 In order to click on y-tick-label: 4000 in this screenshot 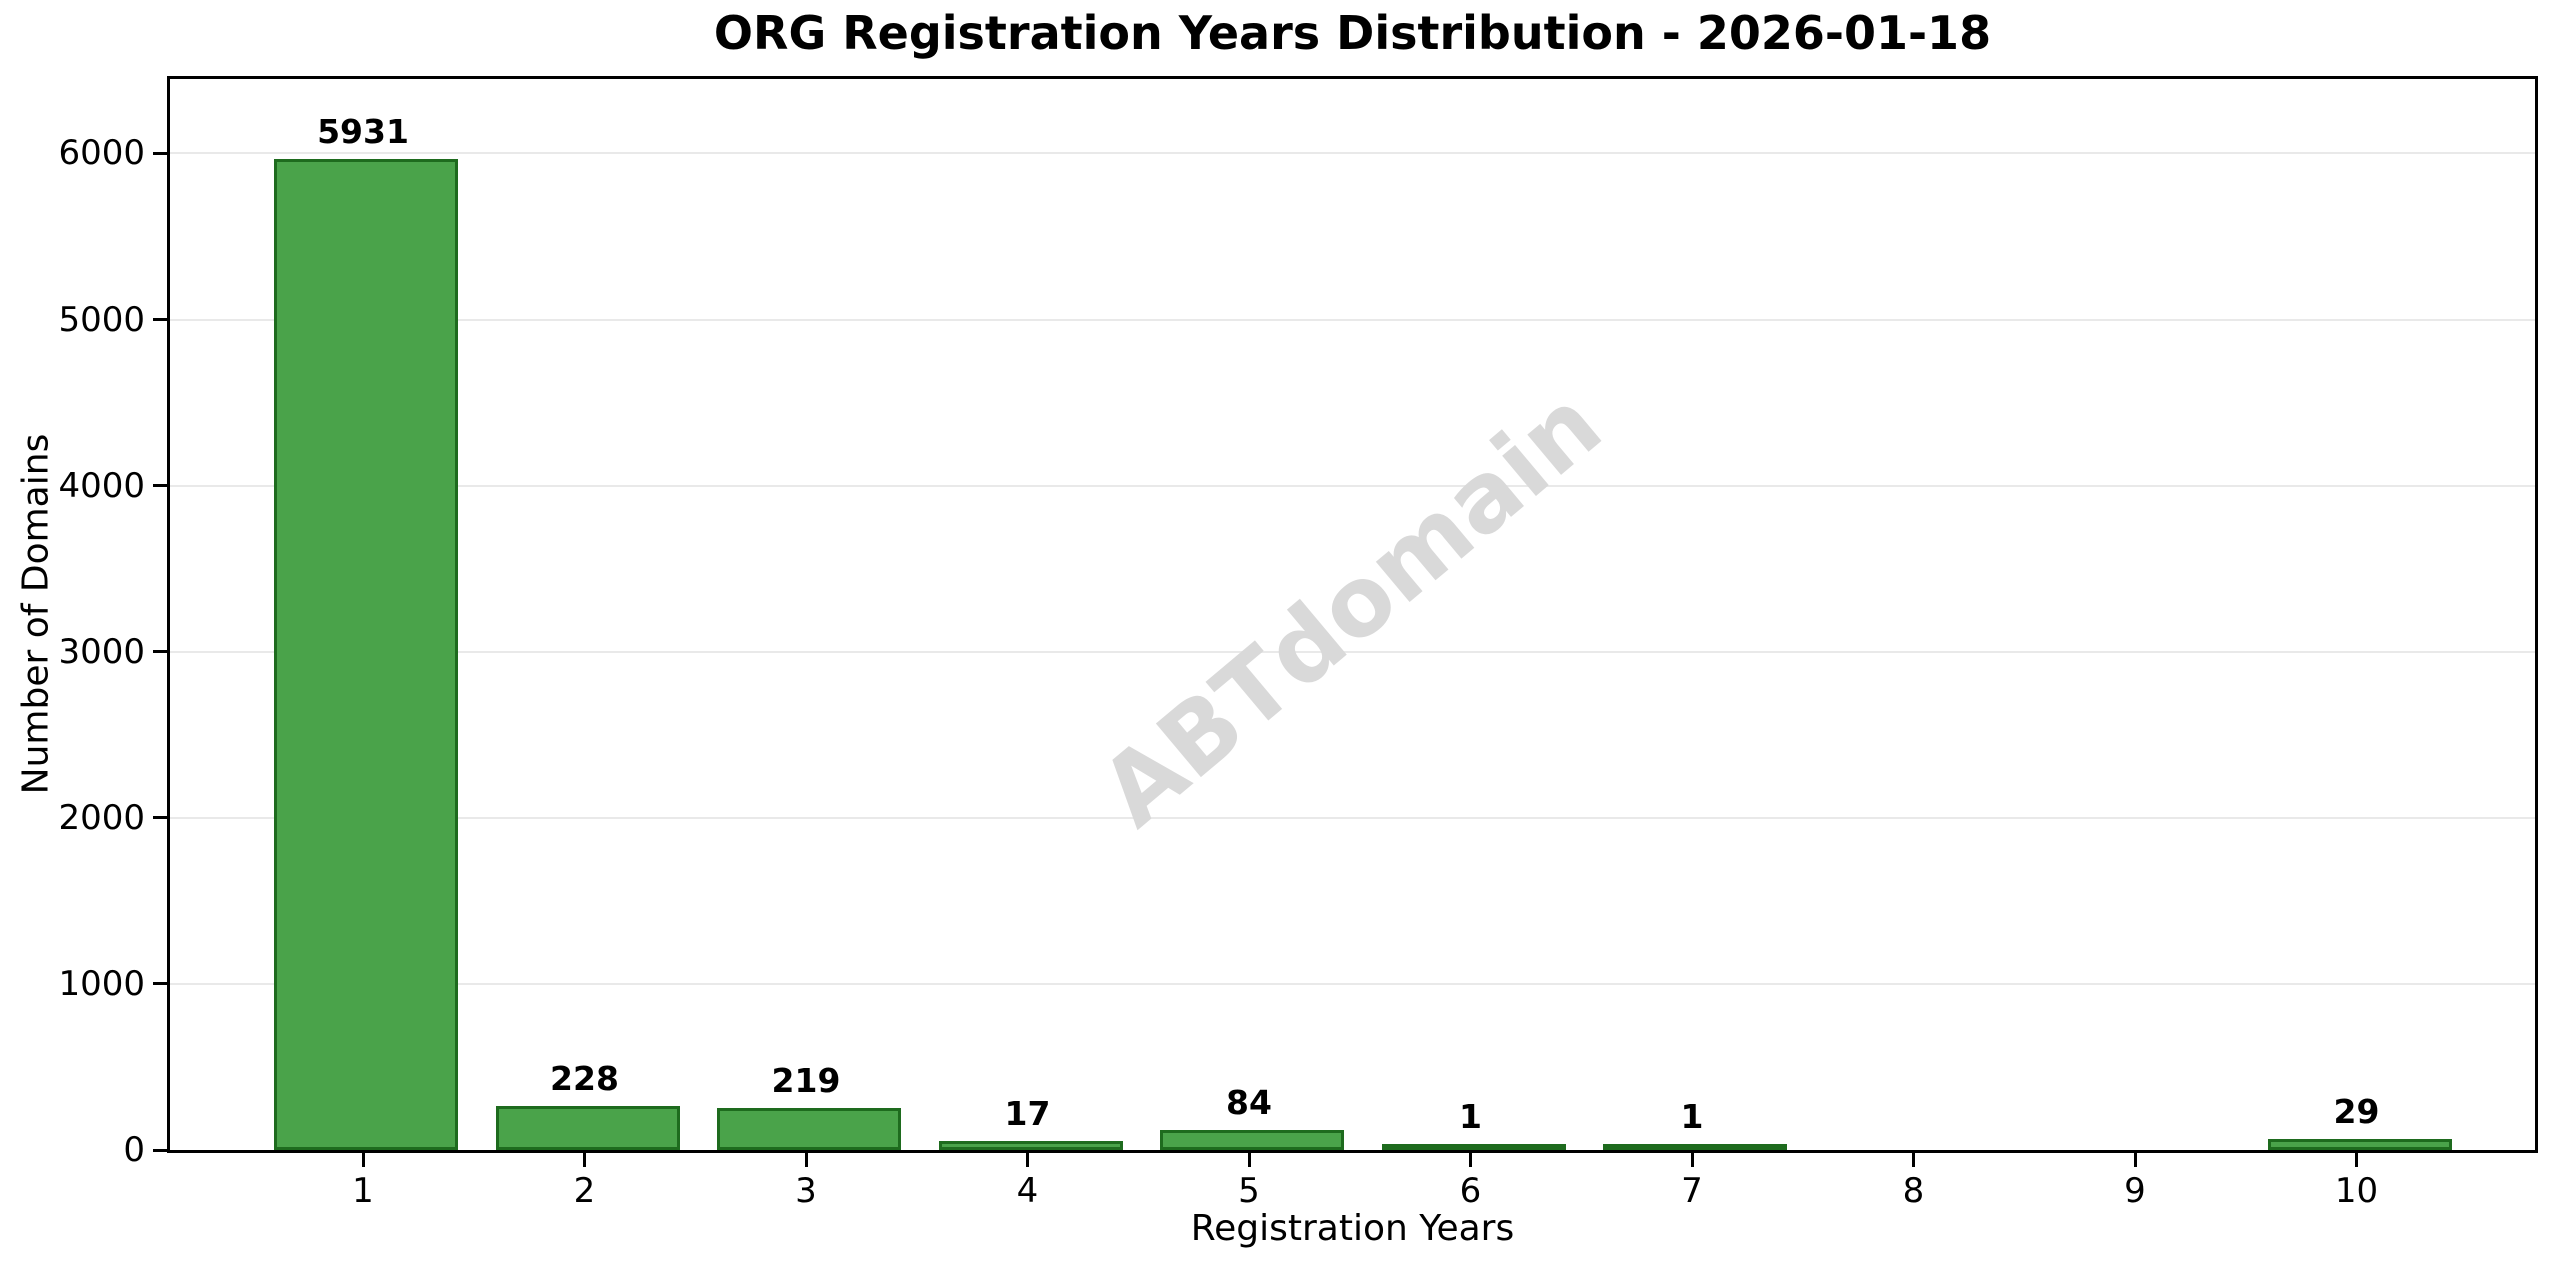, I will do `click(101, 485)`.